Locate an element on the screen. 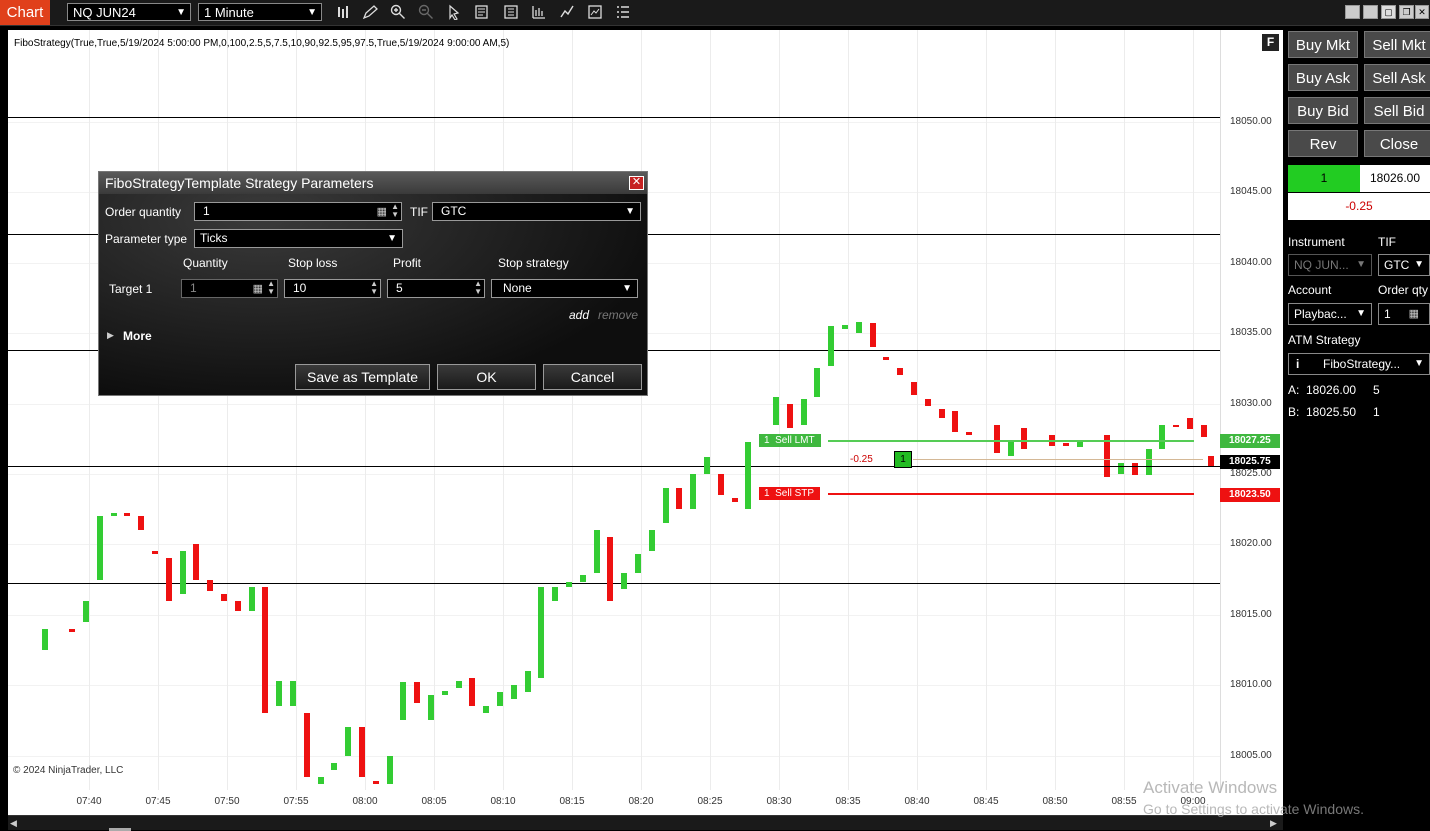 This screenshot has width=1430, height=831. buy-market-button: Buy Mkt is located at coordinates (1323, 44).